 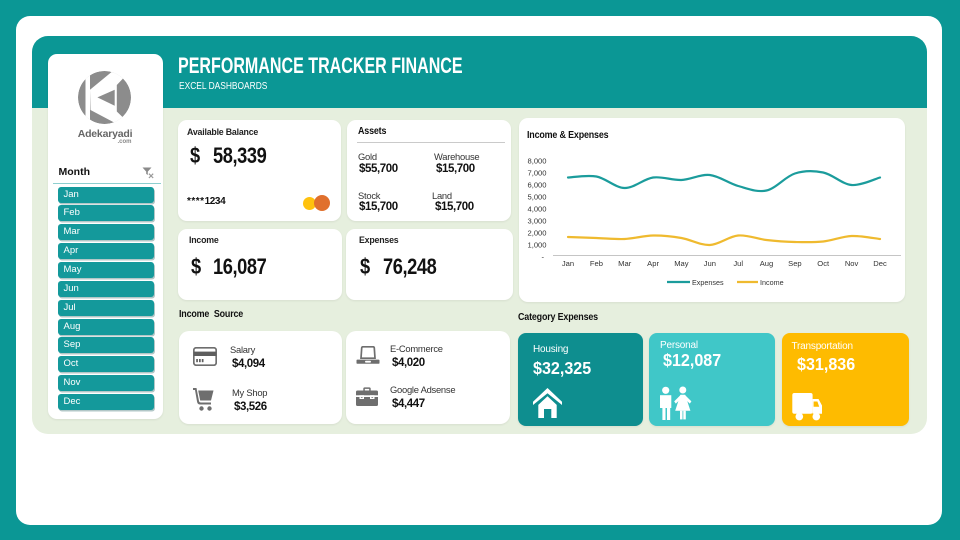 What do you see at coordinates (536, 197) in the screenshot?
I see `svg-text: 5,000` at bounding box center [536, 197].